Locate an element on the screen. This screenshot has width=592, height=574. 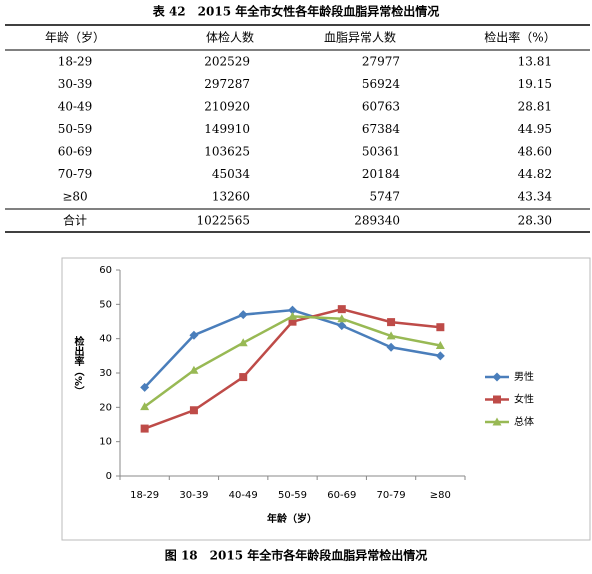
table-header: 血脂异常人数 is located at coordinates (360, 37).